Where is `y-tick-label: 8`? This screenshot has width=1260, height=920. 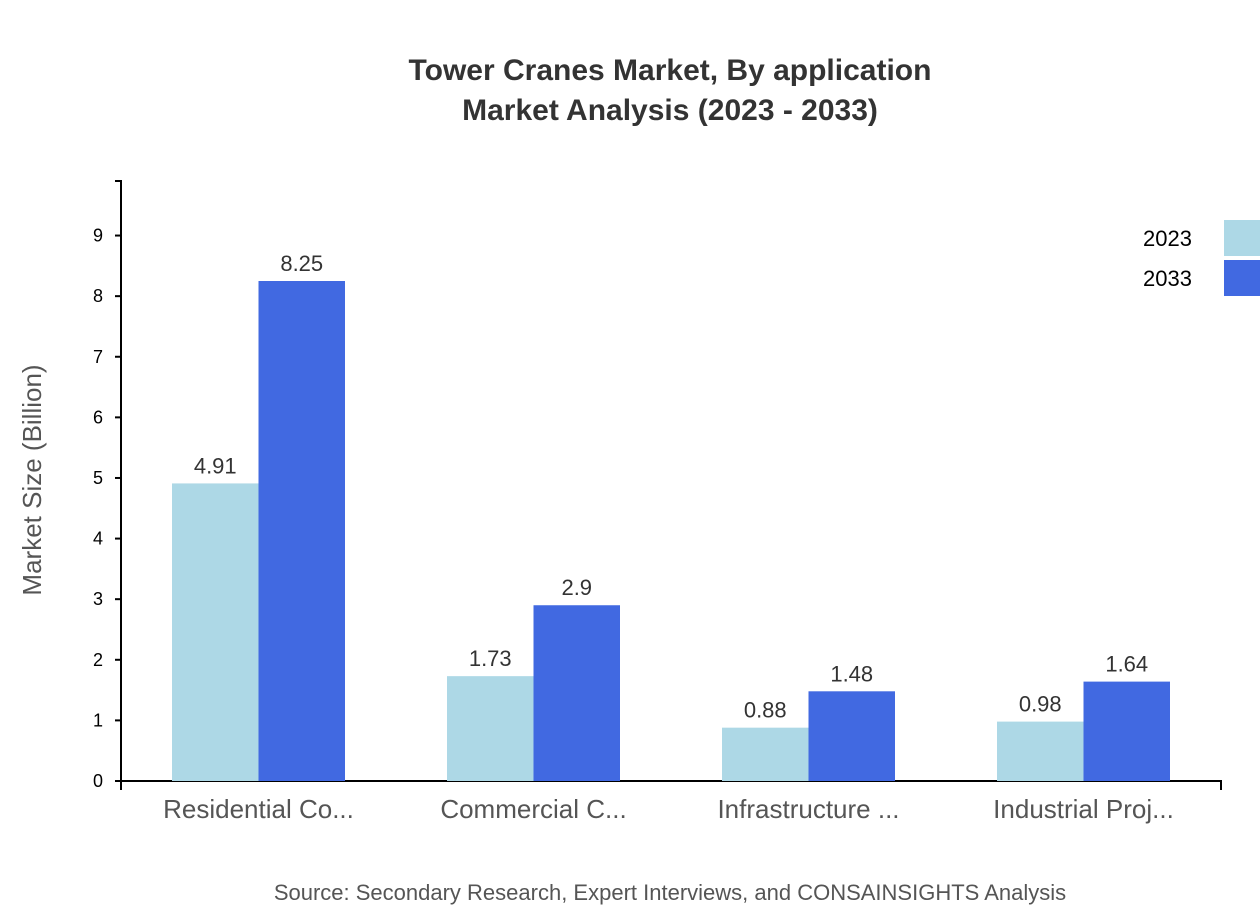
y-tick-label: 8 is located at coordinates (98, 296).